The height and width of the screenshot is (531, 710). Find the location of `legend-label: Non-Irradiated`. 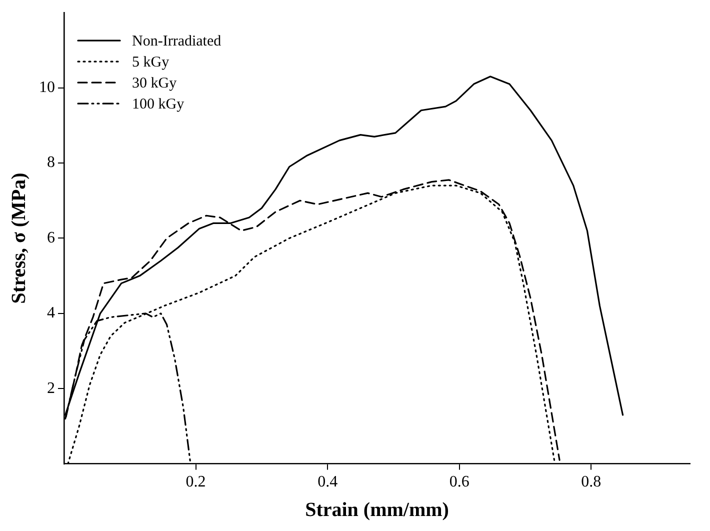

legend-label: Non-Irradiated is located at coordinates (177, 42).